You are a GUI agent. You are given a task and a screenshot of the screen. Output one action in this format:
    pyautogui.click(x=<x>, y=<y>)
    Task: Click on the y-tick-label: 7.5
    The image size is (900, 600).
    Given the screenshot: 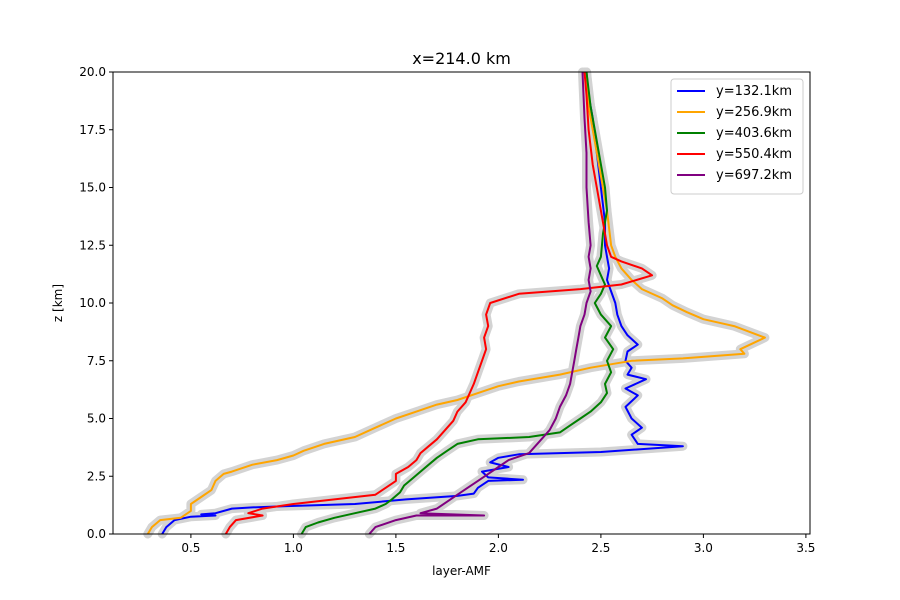 What is the action you would take?
    pyautogui.click(x=96, y=361)
    